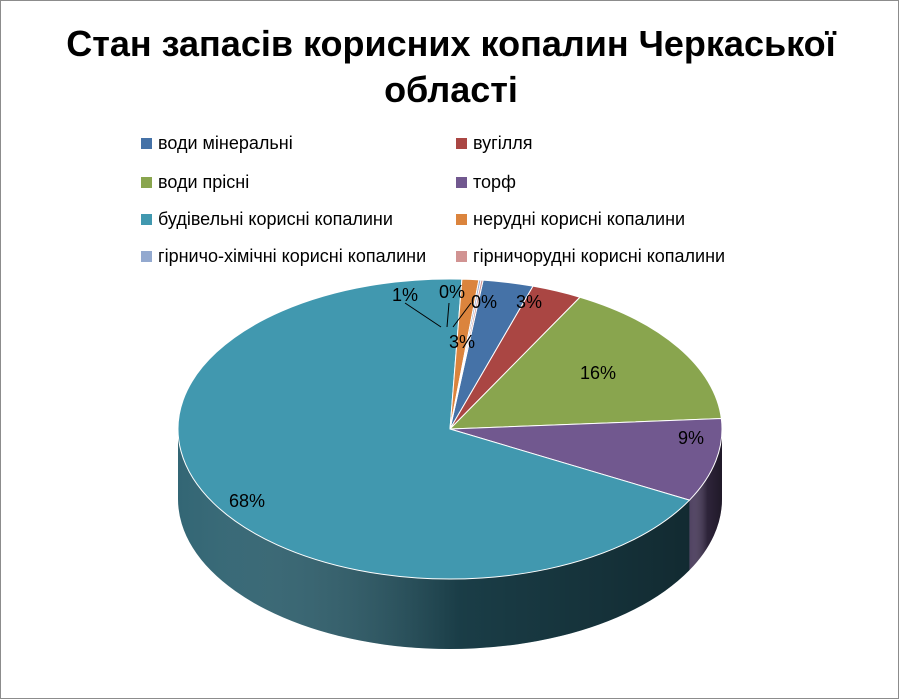 The height and width of the screenshot is (699, 899). I want to click on legend-item-nonmetallic-minerals: нерудні корисні копалини, so click(570, 219).